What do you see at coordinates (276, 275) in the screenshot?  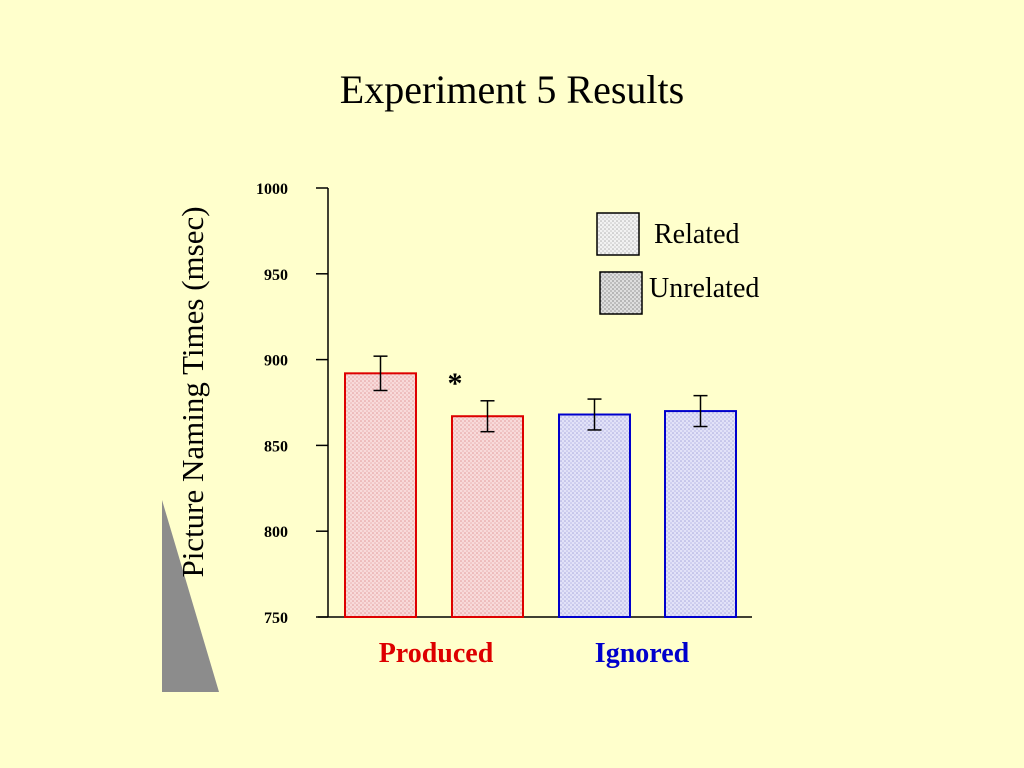 I see `y-tick-label-950: 950` at bounding box center [276, 275].